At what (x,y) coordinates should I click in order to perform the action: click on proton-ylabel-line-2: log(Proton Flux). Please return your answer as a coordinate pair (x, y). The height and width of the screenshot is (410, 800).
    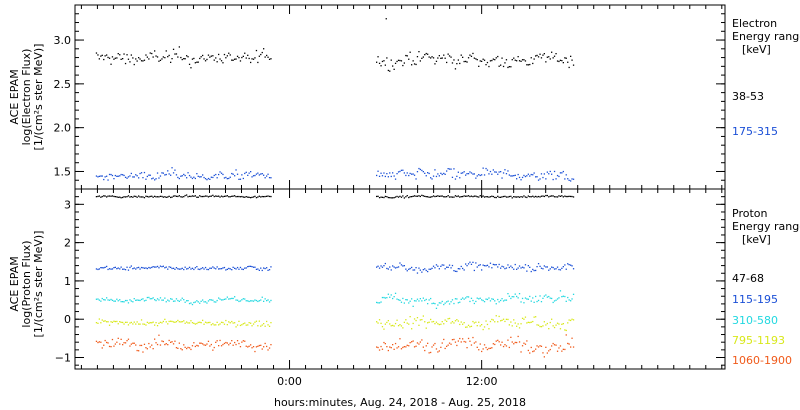
    Looking at the image, I should click on (26, 283).